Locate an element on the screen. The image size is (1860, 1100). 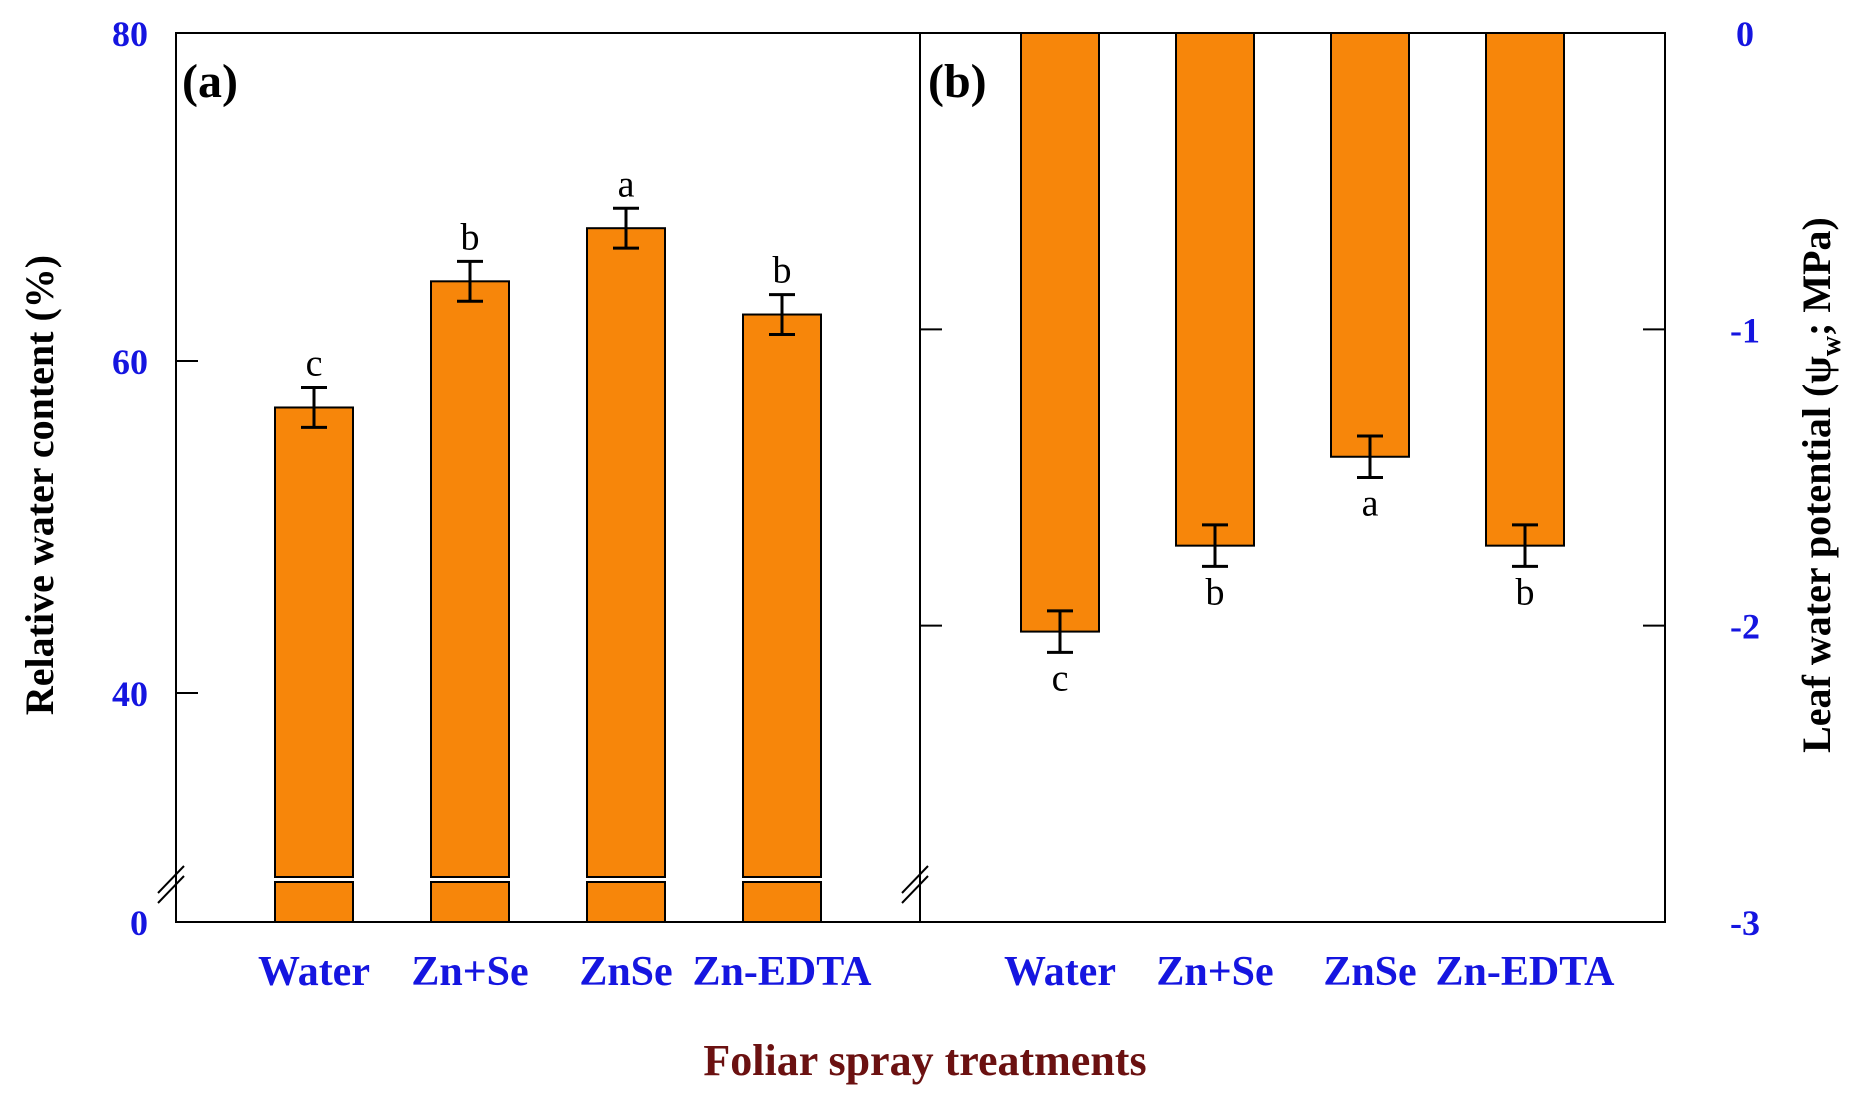
panel-label: (b) is located at coordinates (957, 81).